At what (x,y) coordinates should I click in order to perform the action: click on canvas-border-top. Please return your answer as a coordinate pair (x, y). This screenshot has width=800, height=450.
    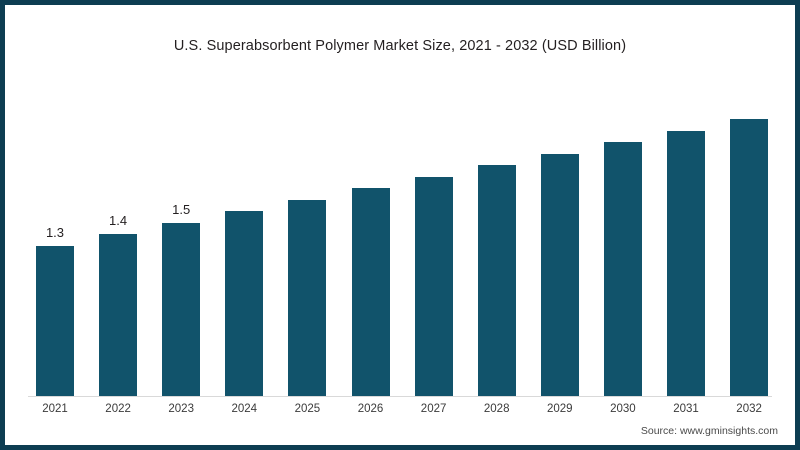
    Looking at the image, I should click on (400, 2).